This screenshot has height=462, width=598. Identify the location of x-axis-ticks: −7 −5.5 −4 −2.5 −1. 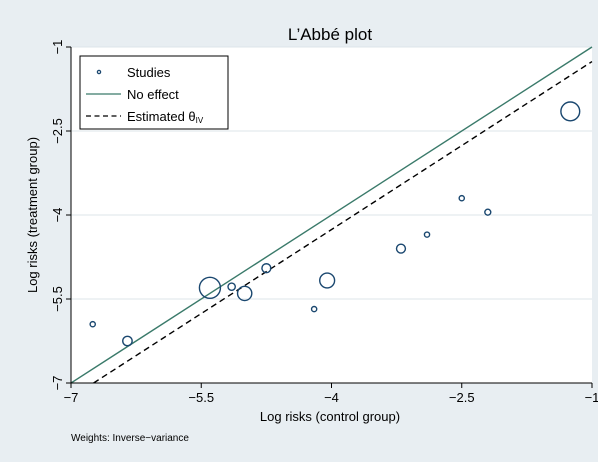
(331, 394).